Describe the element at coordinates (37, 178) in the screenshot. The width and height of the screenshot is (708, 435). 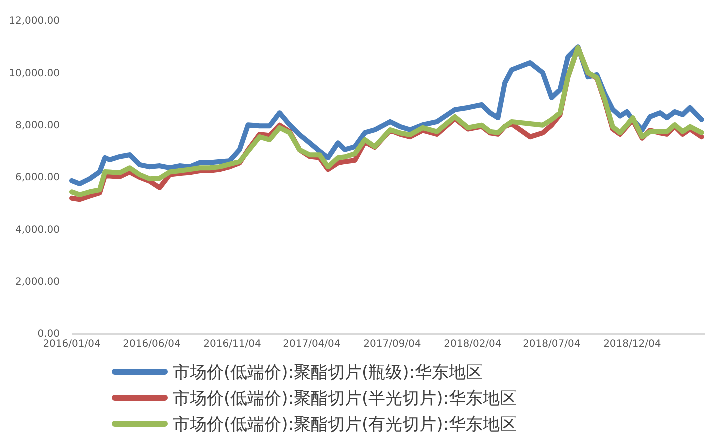
I see `y-tick-label: 6,000.00` at that location.